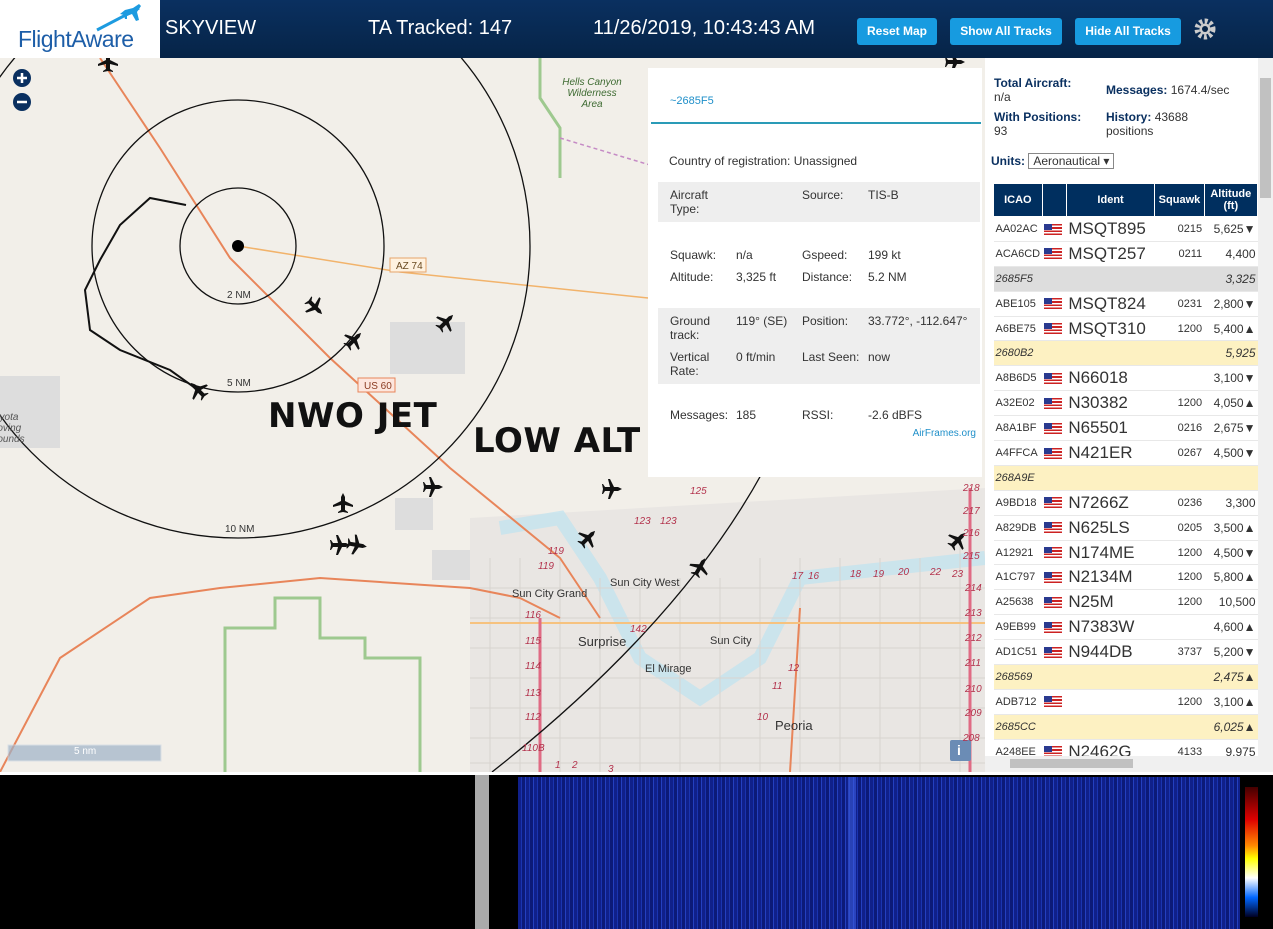  Describe the element at coordinates (1137, 90) in the screenshot. I see `stat-label: Messages:` at that location.